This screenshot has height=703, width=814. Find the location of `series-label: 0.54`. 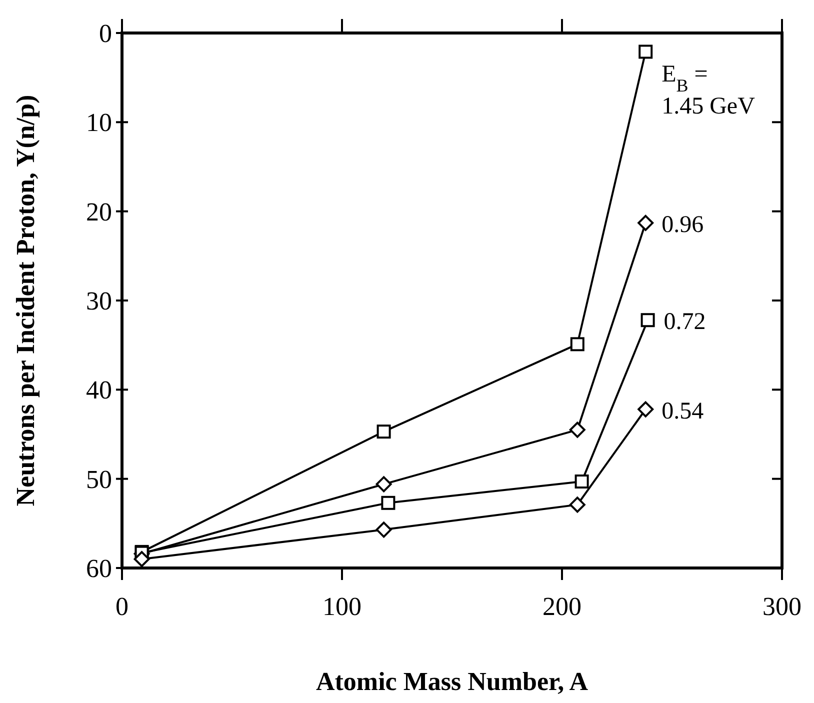

series-label: 0.54 is located at coordinates (683, 411).